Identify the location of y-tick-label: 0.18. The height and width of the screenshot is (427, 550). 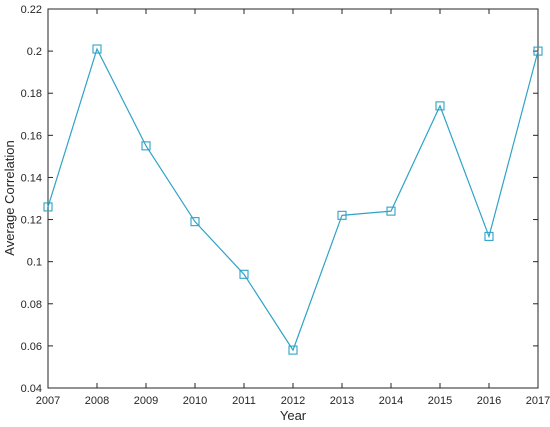
(31, 94).